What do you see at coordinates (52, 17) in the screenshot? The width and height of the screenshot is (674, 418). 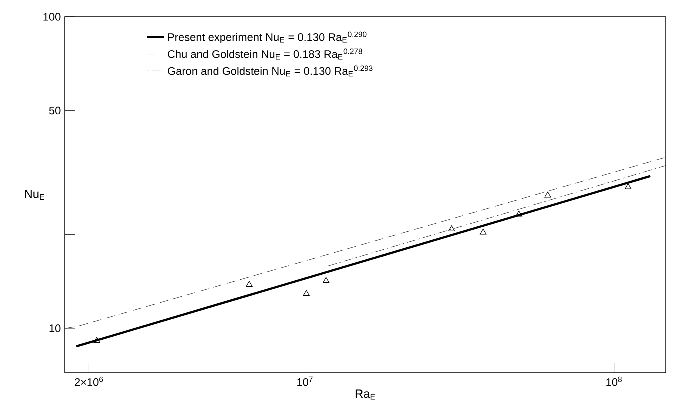 I see `y-tick-label: 100` at bounding box center [52, 17].